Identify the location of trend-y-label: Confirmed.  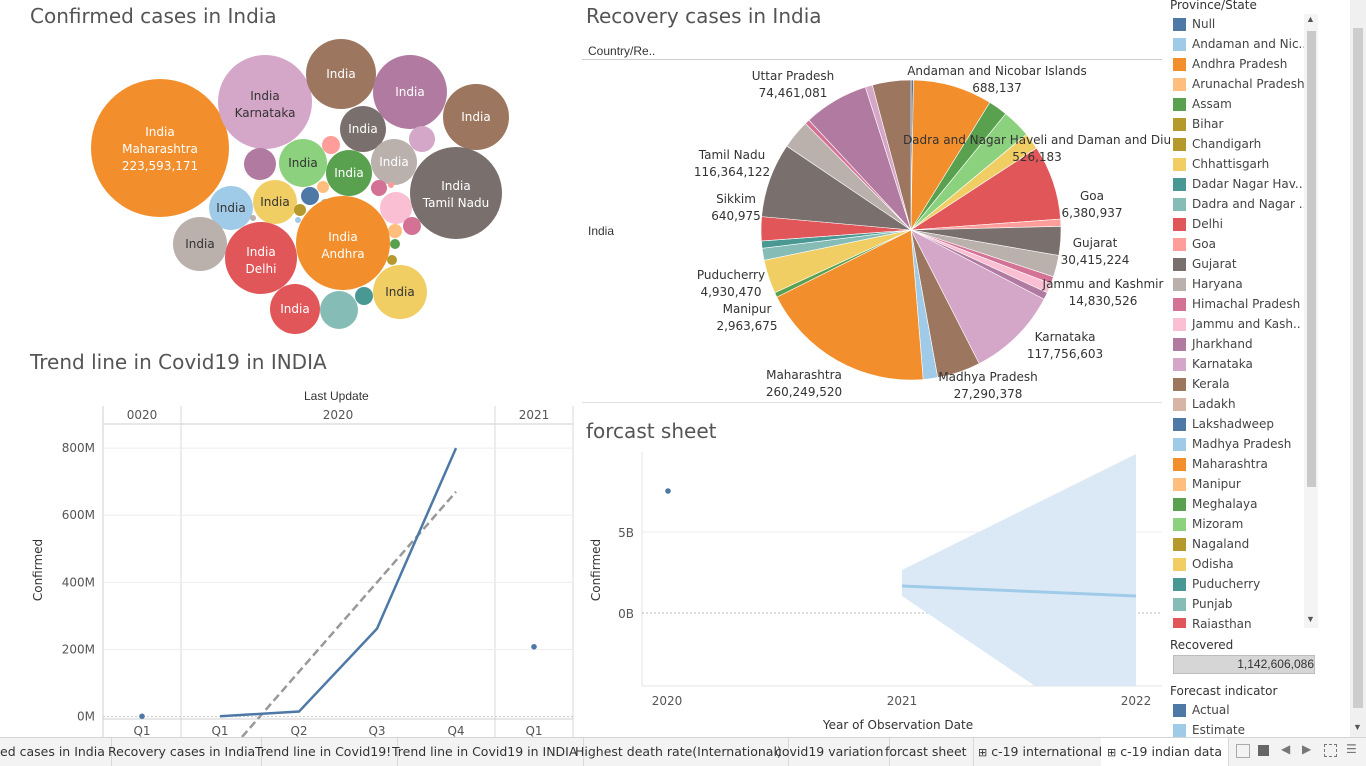
(38, 570).